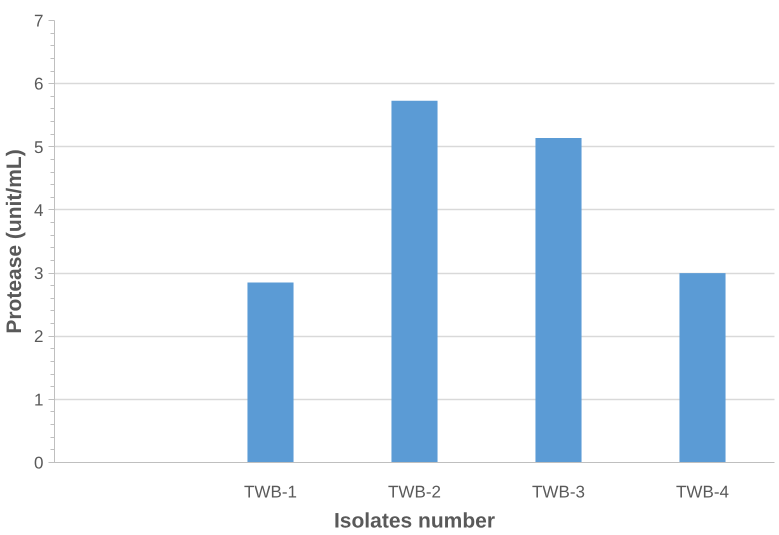  Describe the element at coordinates (39, 274) in the screenshot. I see `y-tick-label: 3` at that location.